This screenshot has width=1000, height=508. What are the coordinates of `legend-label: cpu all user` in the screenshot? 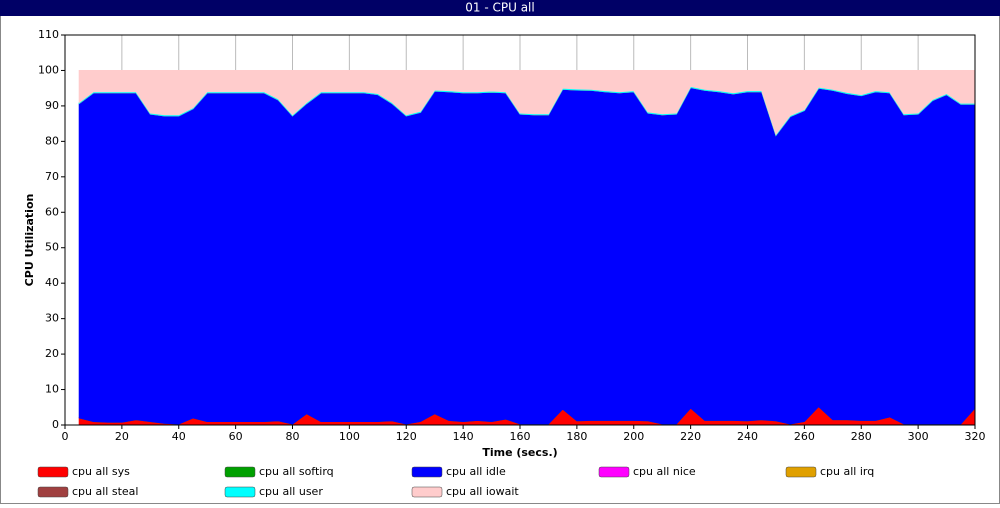 It's located at (291, 491).